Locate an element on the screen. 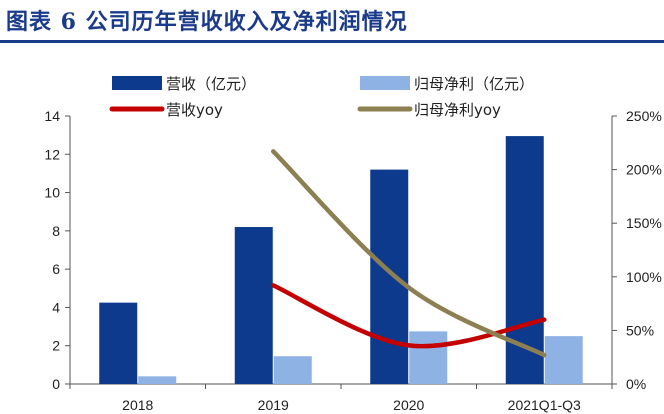  right-tick-label: 0% is located at coordinates (636, 384).